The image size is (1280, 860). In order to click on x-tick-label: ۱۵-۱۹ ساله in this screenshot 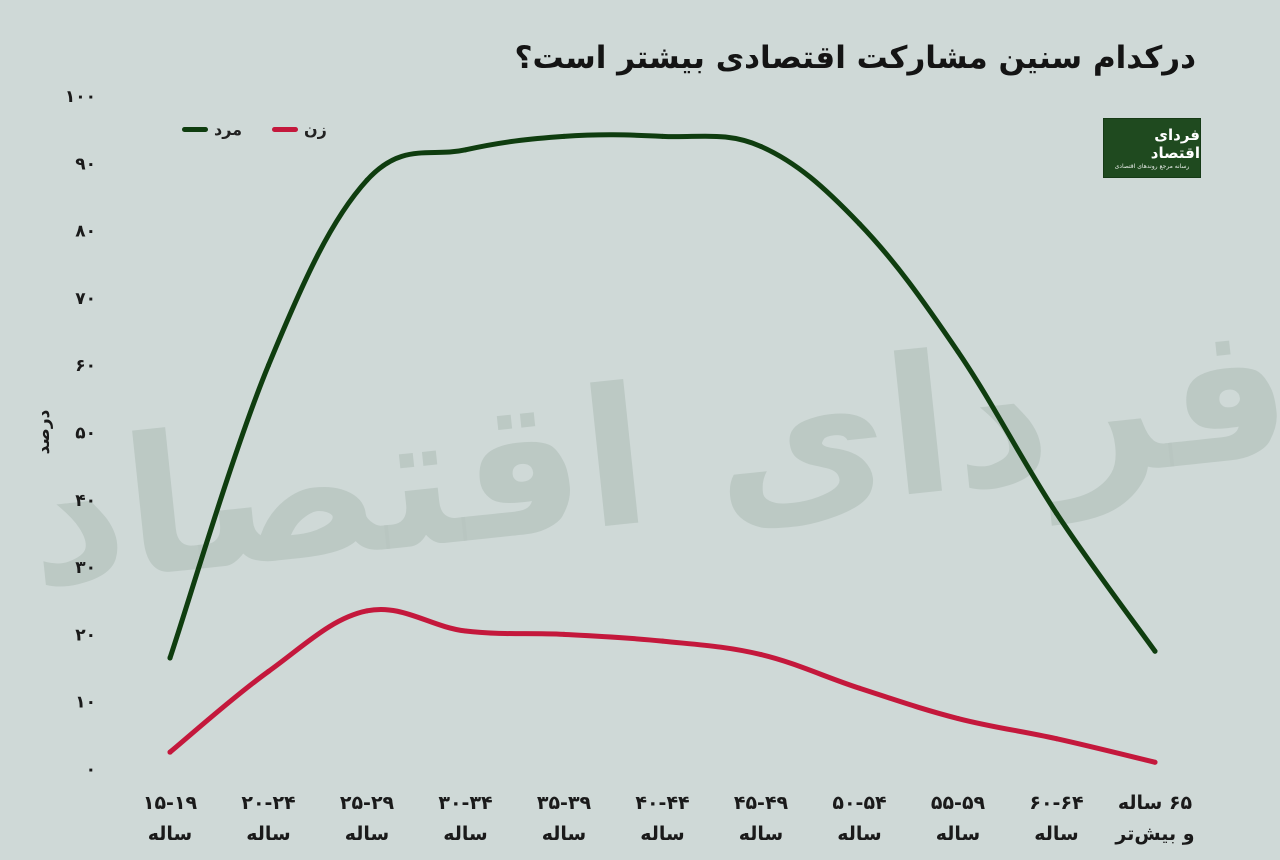, I will do `click(170, 818)`.